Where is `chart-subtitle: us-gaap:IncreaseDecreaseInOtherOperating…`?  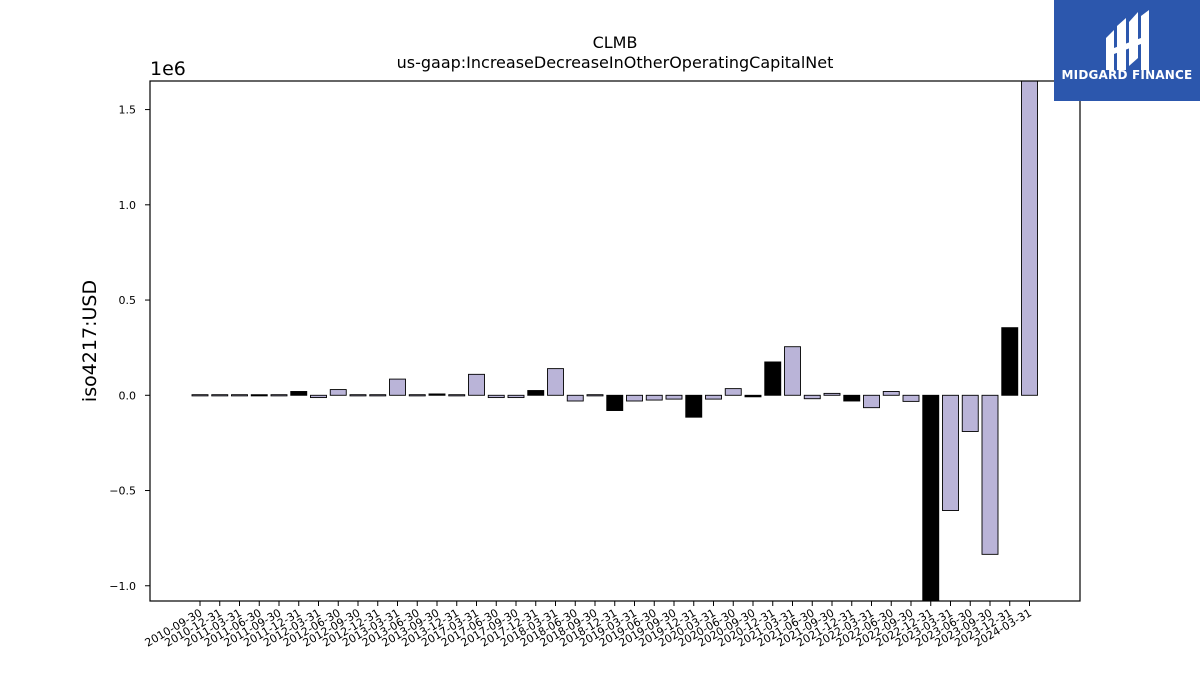
chart-subtitle: us-gaap:IncreaseDecreaseInOtherOperating… is located at coordinates (615, 62).